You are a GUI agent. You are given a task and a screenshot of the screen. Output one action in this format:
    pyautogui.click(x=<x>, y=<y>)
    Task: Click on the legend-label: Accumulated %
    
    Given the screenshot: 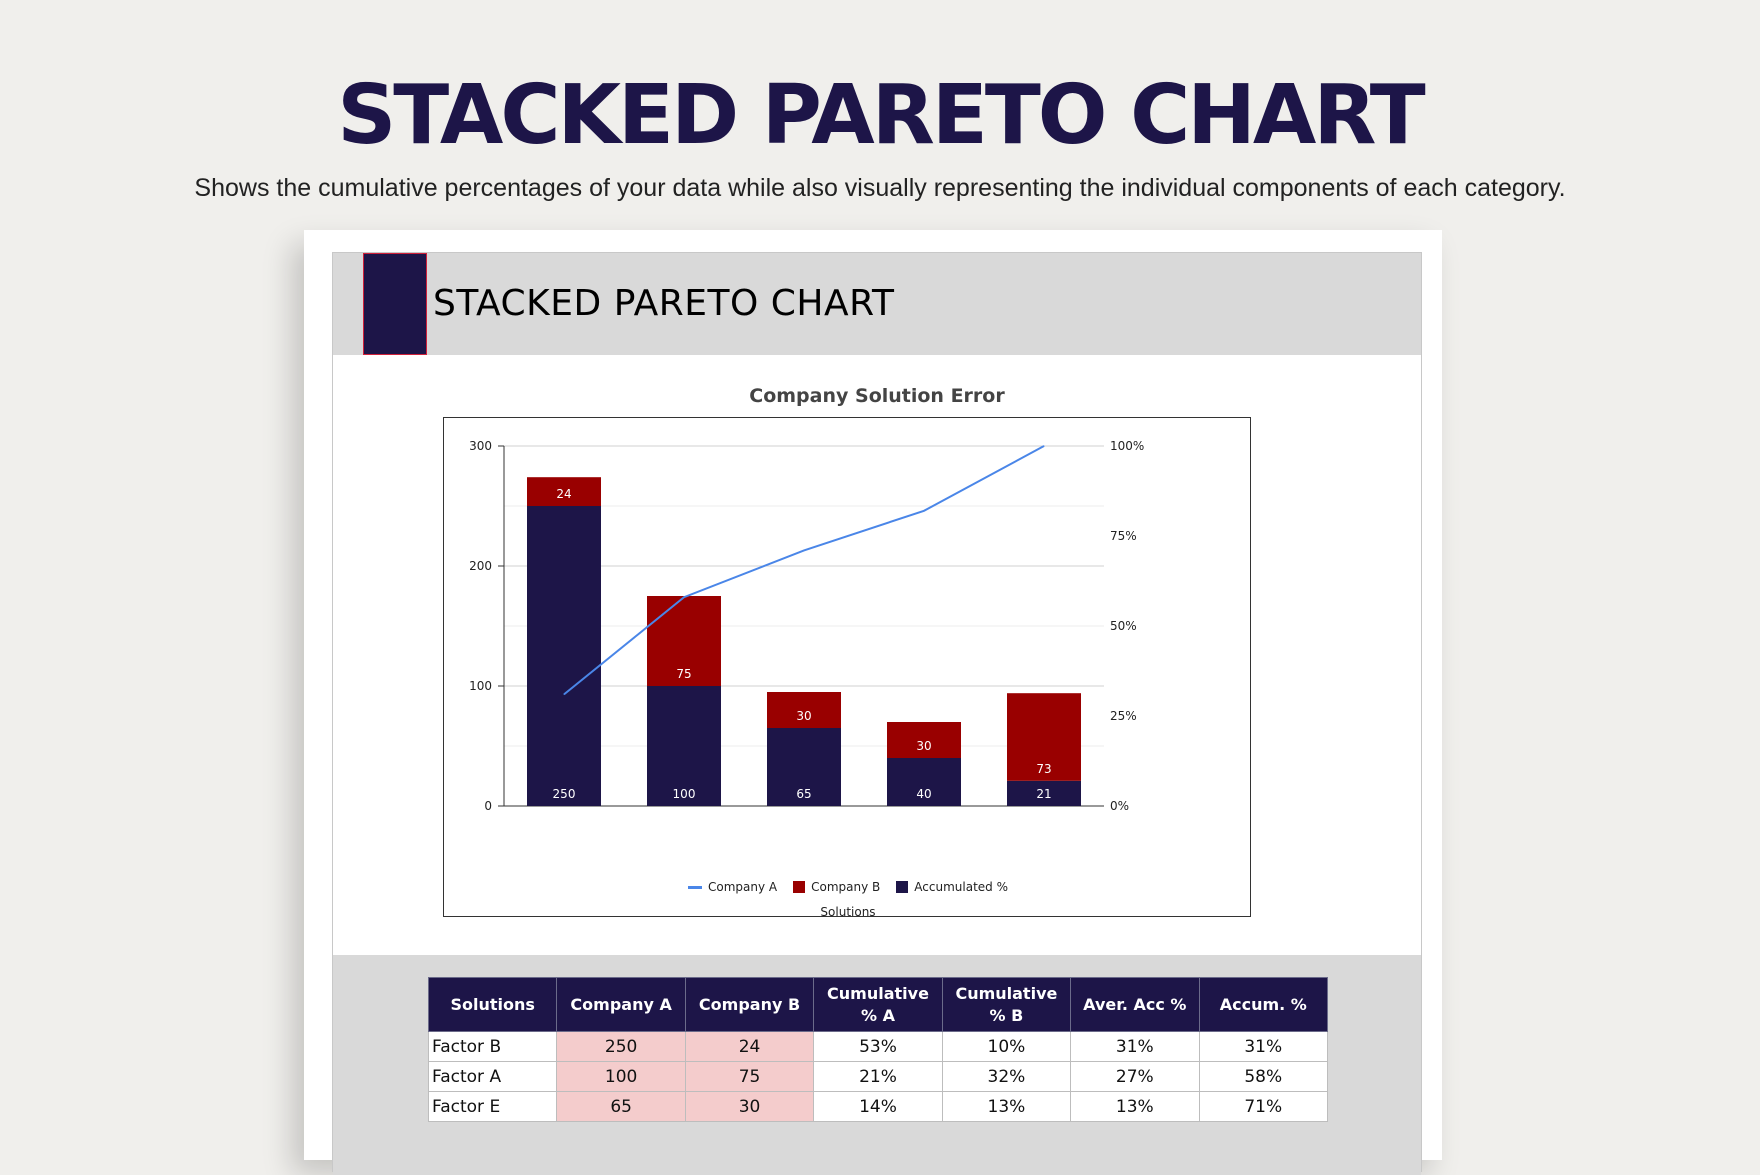 What is the action you would take?
    pyautogui.click(x=961, y=887)
    